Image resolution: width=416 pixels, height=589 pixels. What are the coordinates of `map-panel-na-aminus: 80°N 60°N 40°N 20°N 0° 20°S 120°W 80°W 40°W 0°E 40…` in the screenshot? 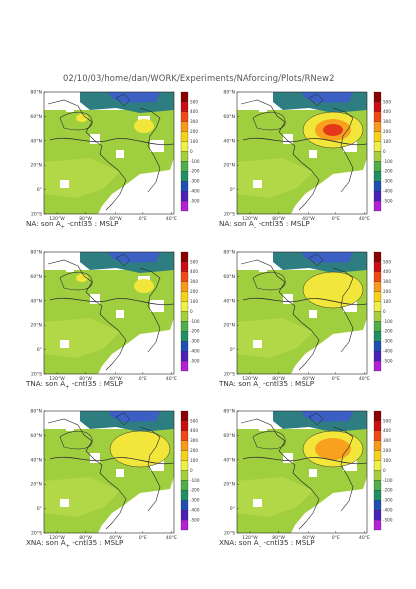 It's located at (313, 162).